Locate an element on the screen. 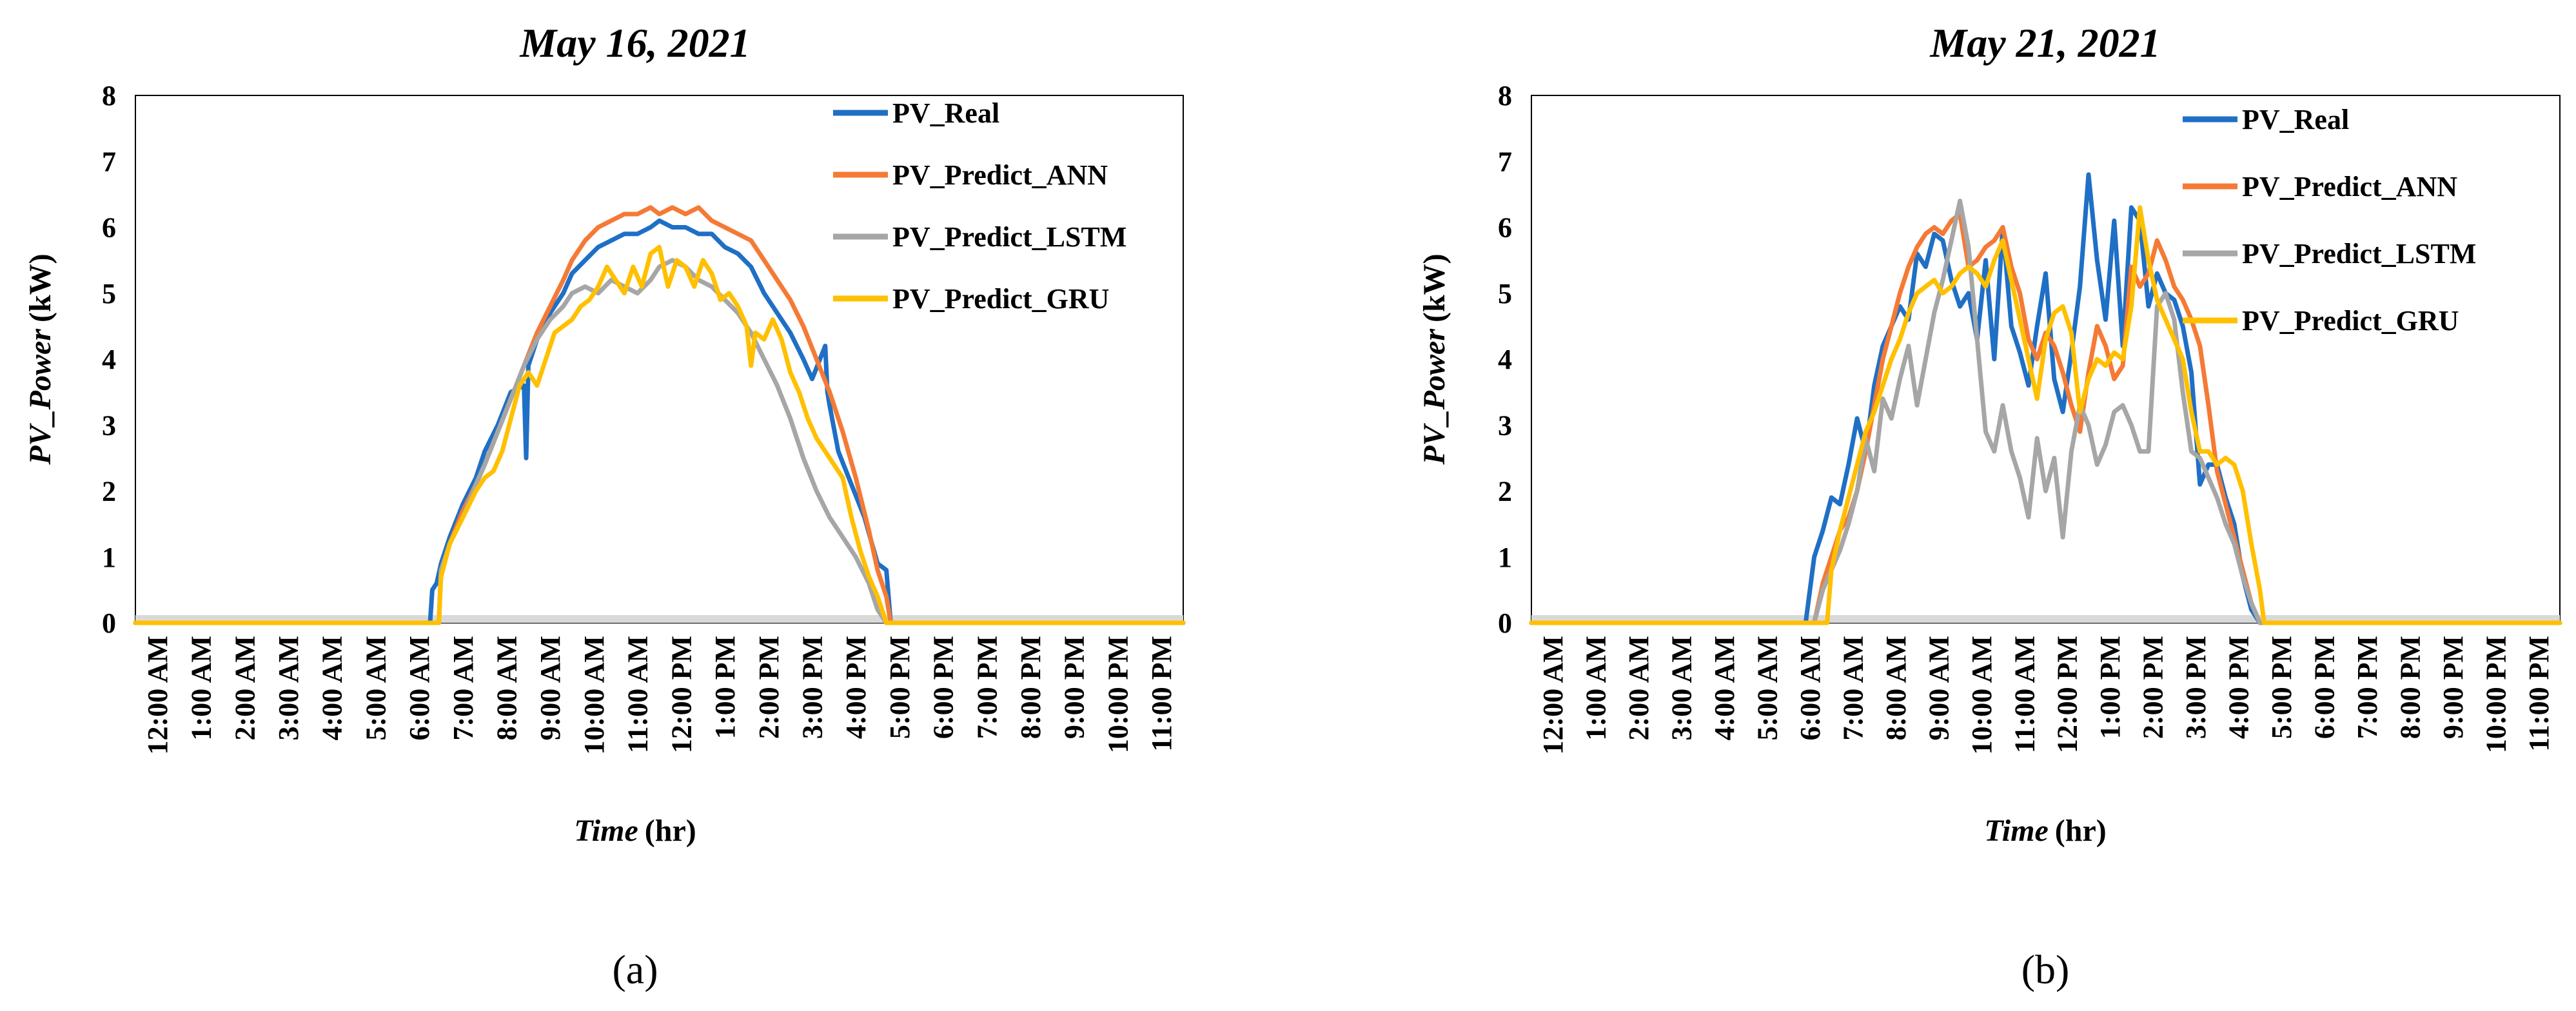 Image resolution: width=2576 pixels, height=1011 pixels. chart-title-b: May 21, 2021 is located at coordinates (2044, 43).